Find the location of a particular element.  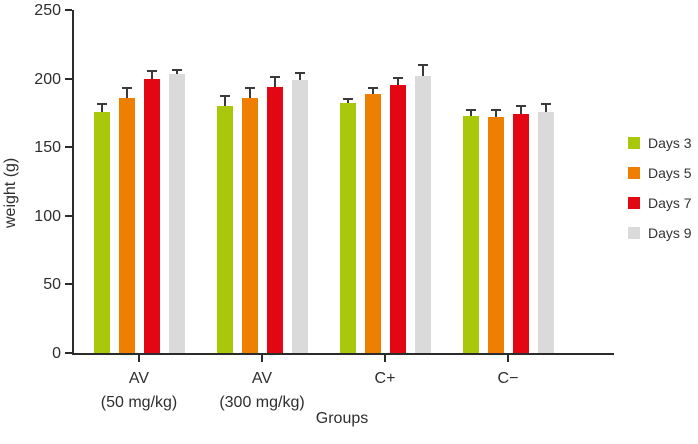

x-tick-label: AV (300 mg/kg) is located at coordinates (262, 391).